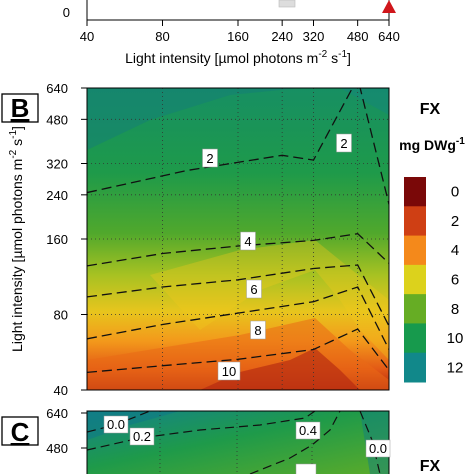  I want to click on panel-b-letter-box, so click(20, 108).